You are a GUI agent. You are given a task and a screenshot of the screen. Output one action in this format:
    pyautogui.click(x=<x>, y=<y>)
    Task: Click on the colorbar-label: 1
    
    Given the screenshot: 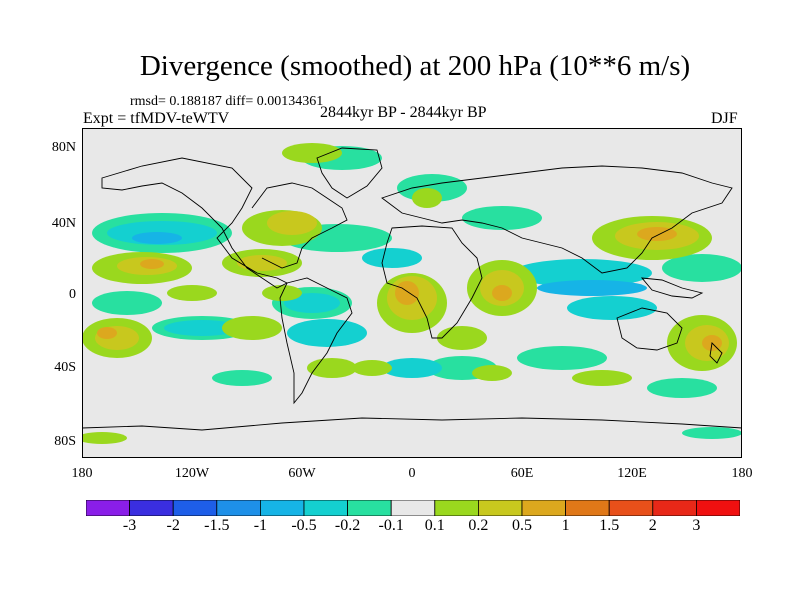 What is the action you would take?
    pyautogui.click(x=565, y=525)
    